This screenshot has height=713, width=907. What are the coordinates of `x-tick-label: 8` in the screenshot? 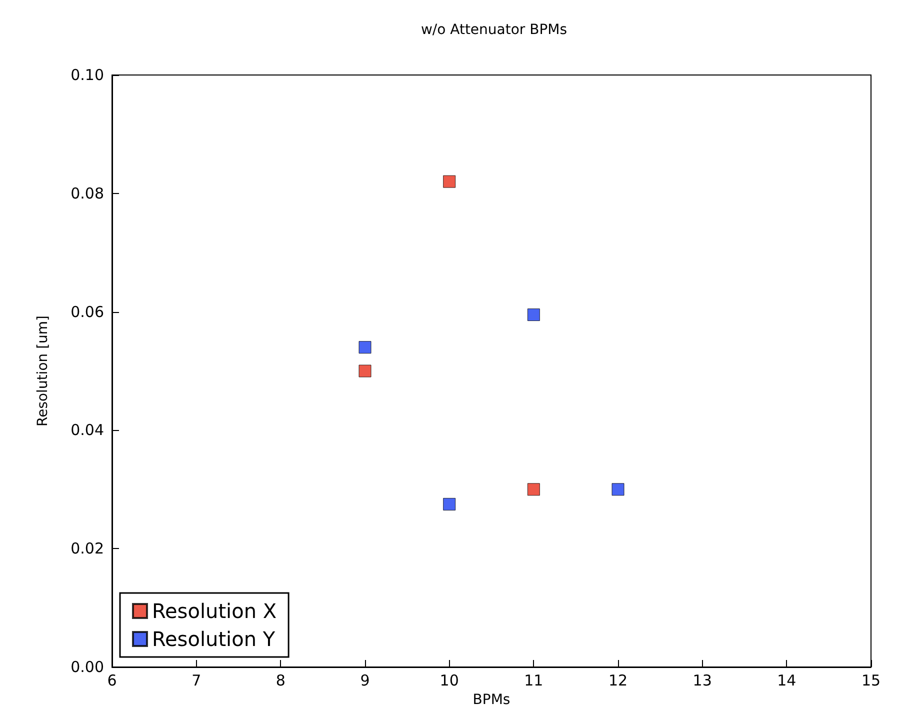 It's located at (281, 681).